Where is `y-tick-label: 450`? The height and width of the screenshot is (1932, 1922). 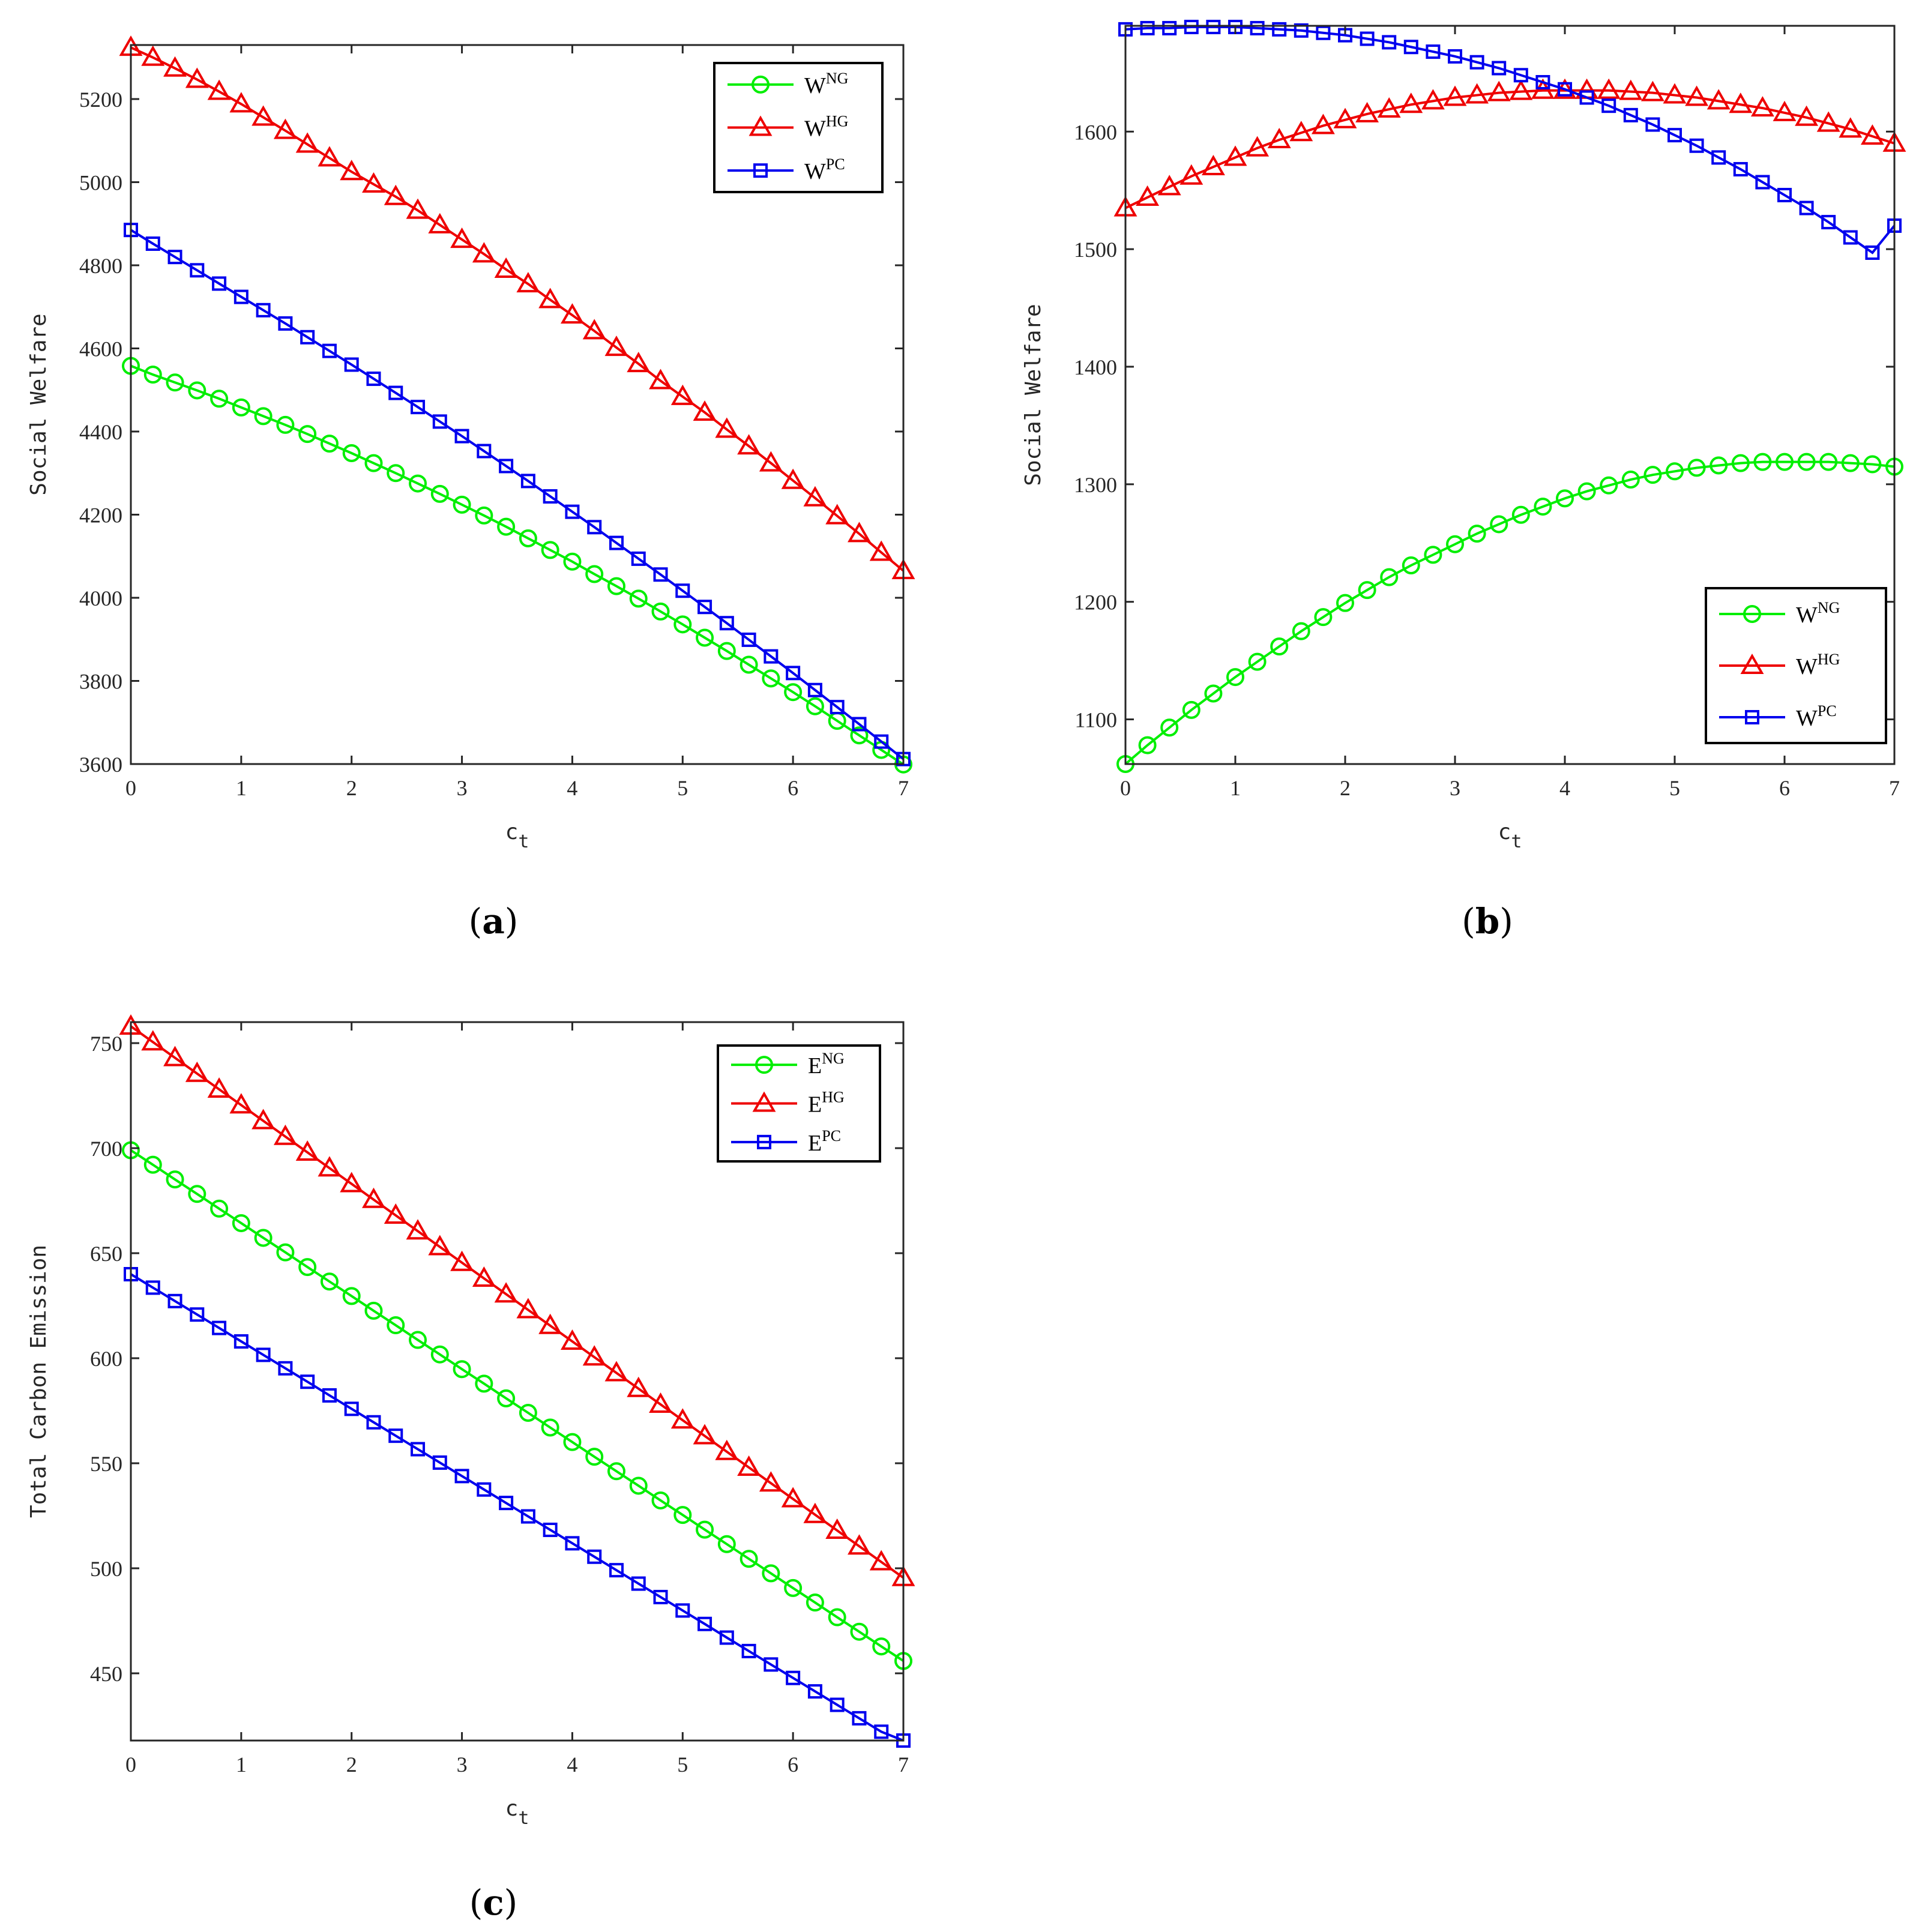 y-tick-label: 450 is located at coordinates (106, 1674).